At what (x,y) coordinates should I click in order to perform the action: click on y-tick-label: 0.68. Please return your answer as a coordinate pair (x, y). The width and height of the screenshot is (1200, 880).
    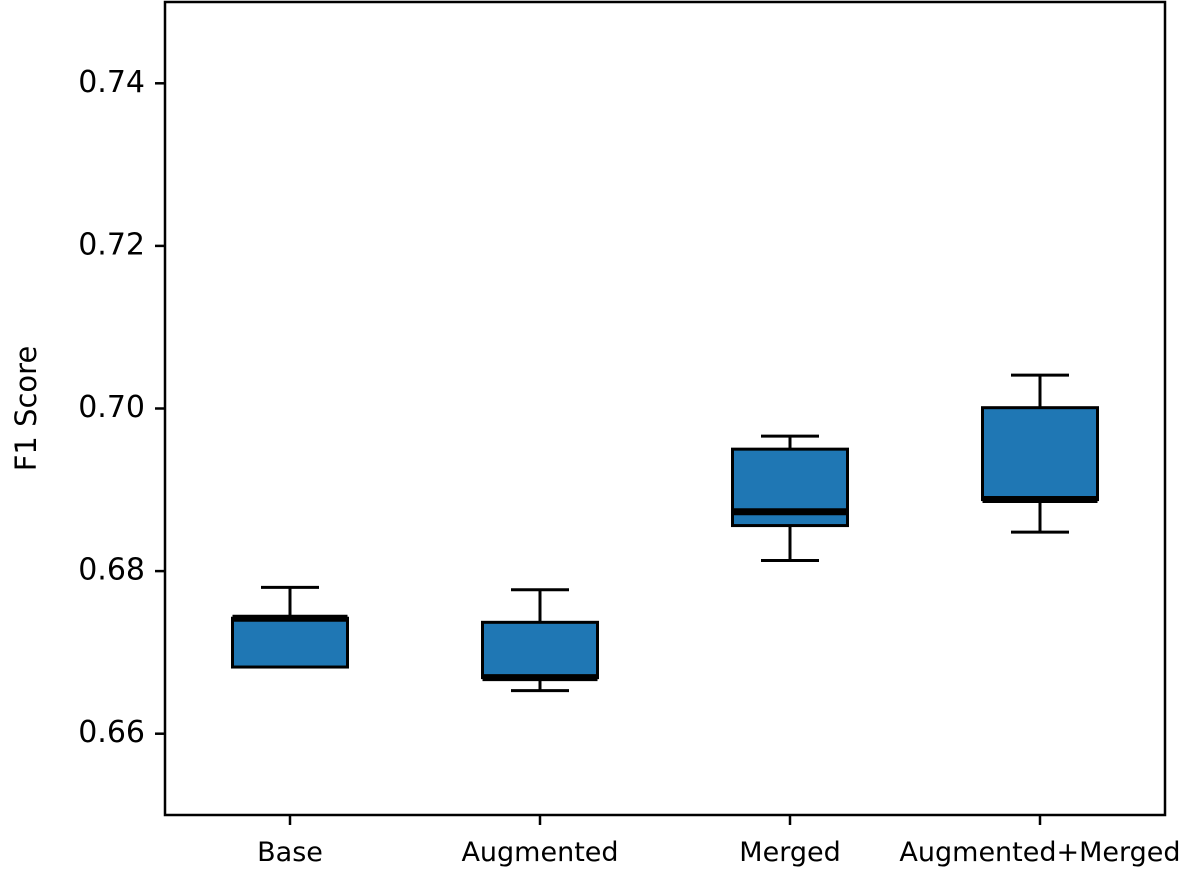
    Looking at the image, I should click on (111, 570).